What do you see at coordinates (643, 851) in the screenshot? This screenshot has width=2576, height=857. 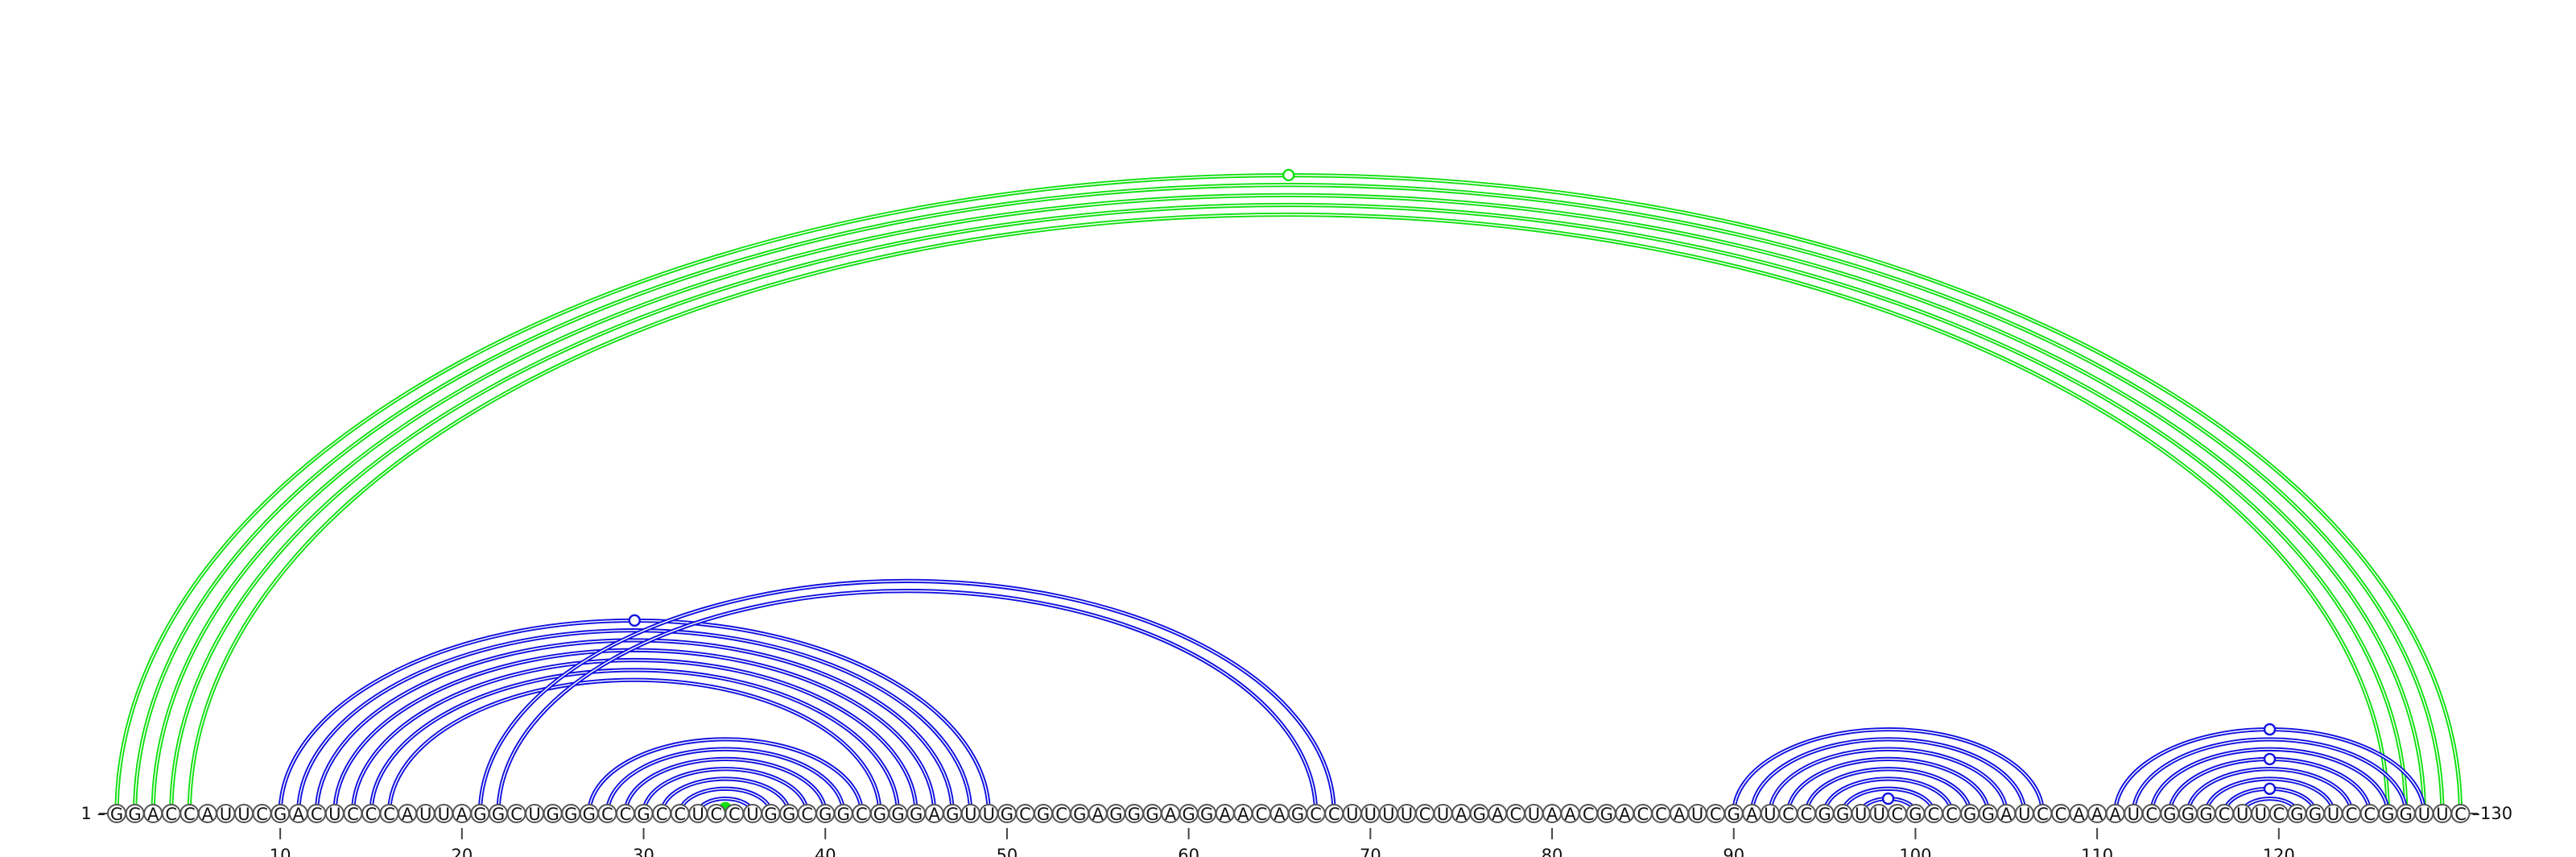 I see `tick-label: 30` at bounding box center [643, 851].